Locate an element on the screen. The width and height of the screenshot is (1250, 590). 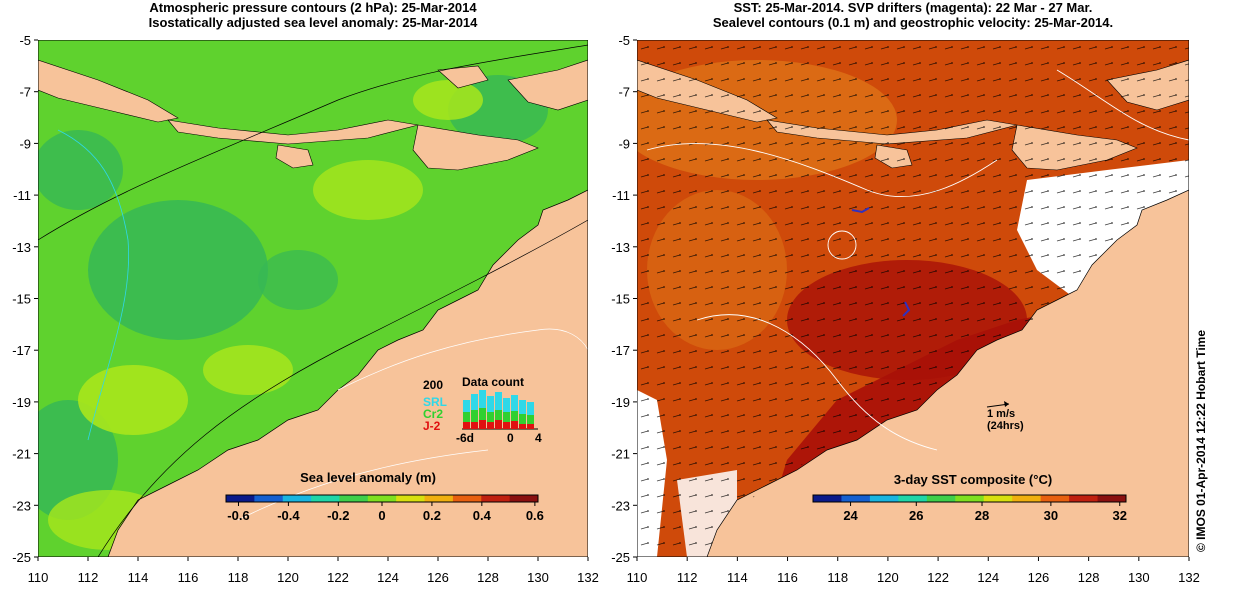
colorbar-tick-label: 0.2 is located at coordinates (432, 515).